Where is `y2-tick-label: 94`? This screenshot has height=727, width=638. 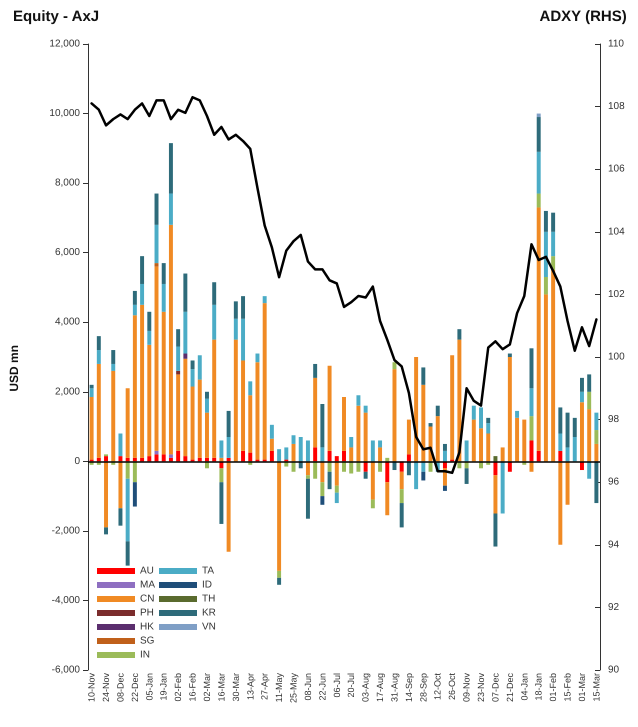
y2-tick-label: 94 is located at coordinates (614, 544).